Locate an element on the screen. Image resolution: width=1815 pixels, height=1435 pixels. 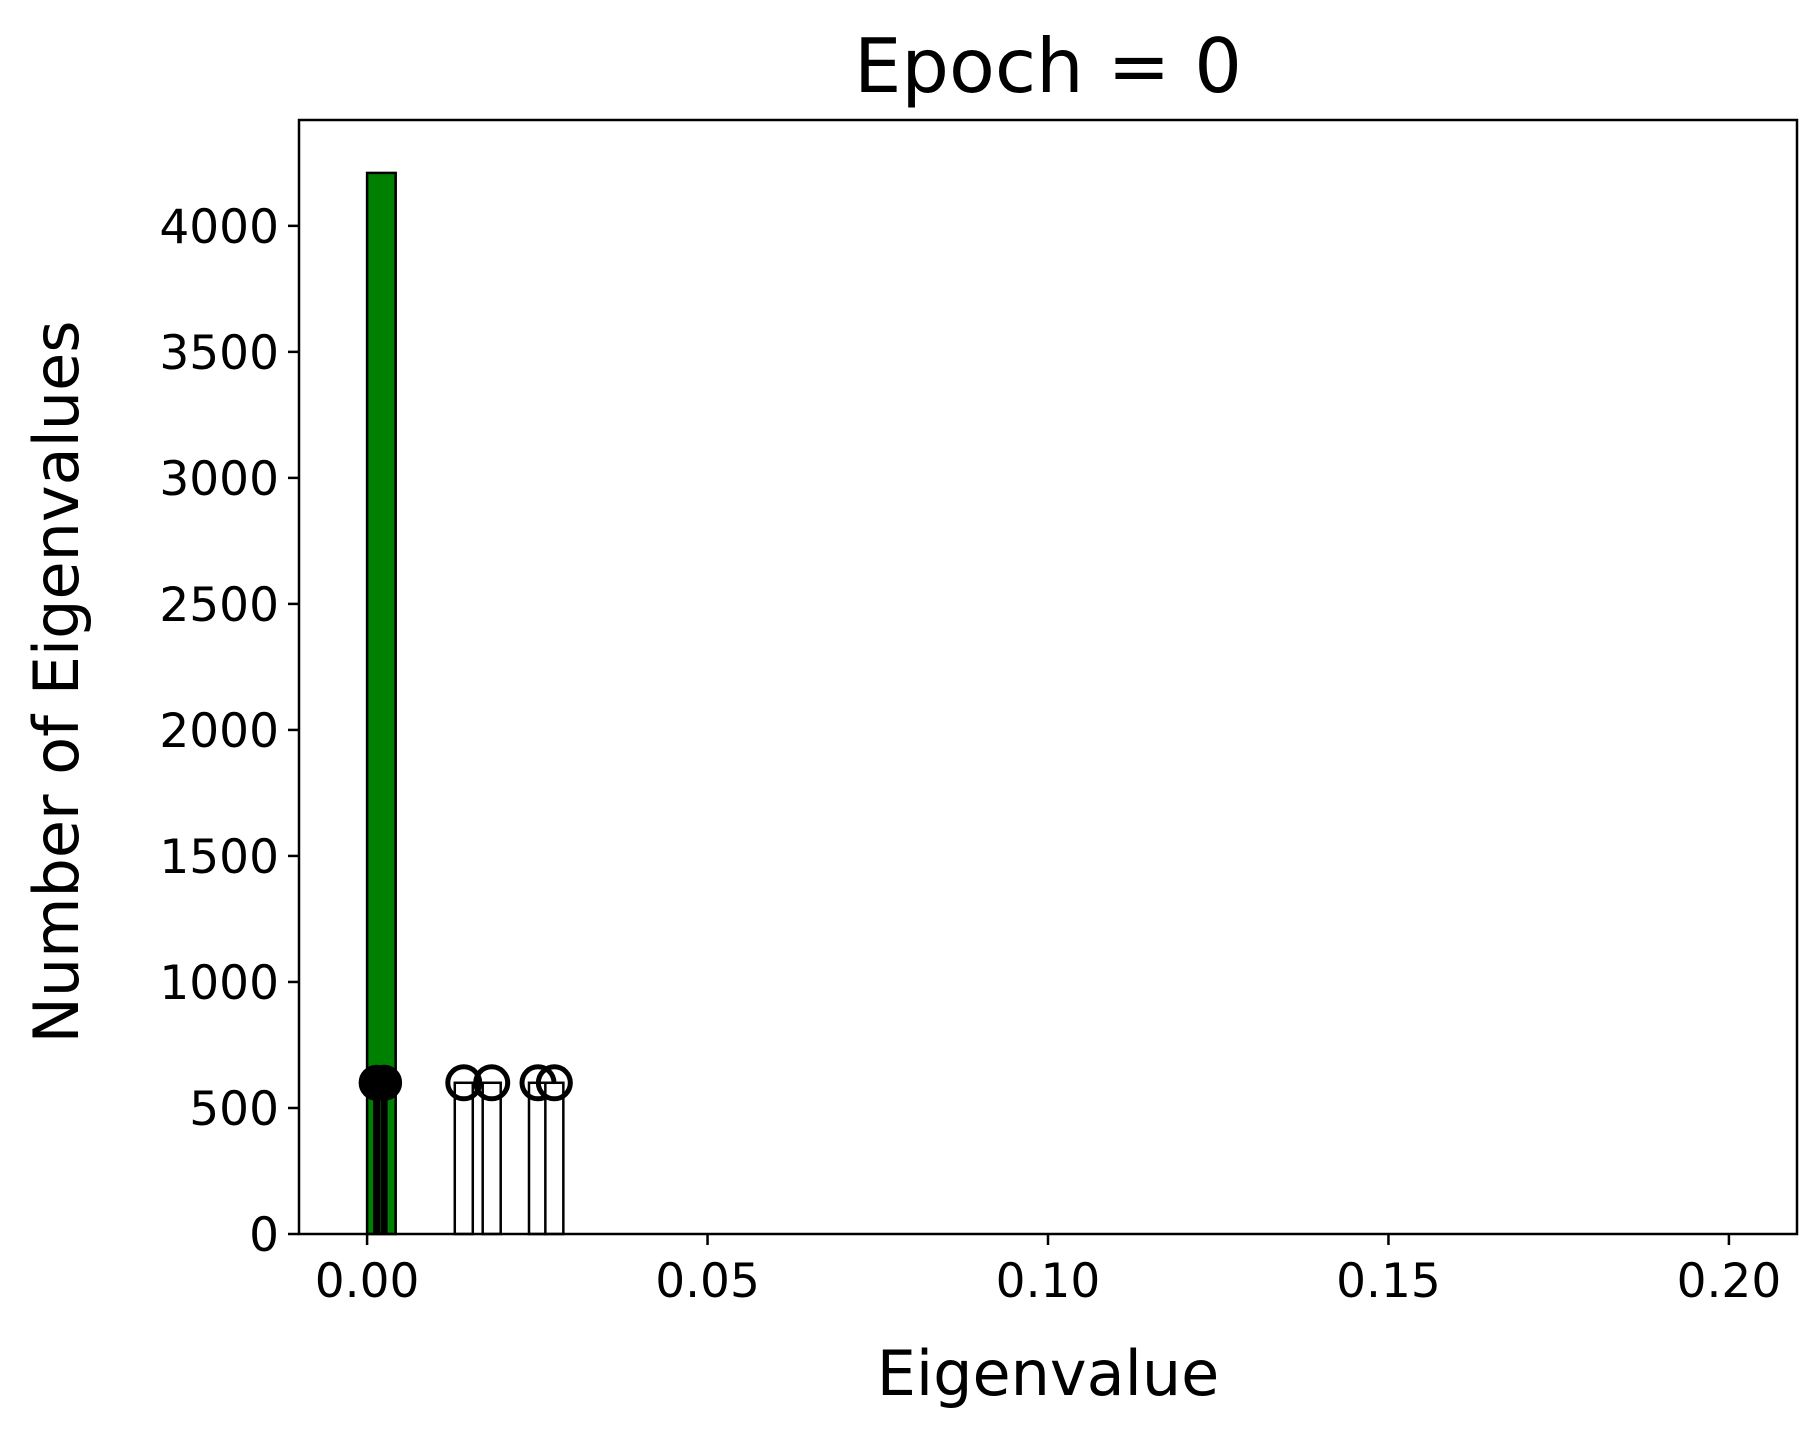
y-tick-label-0: 0 is located at coordinates (264, 1235).